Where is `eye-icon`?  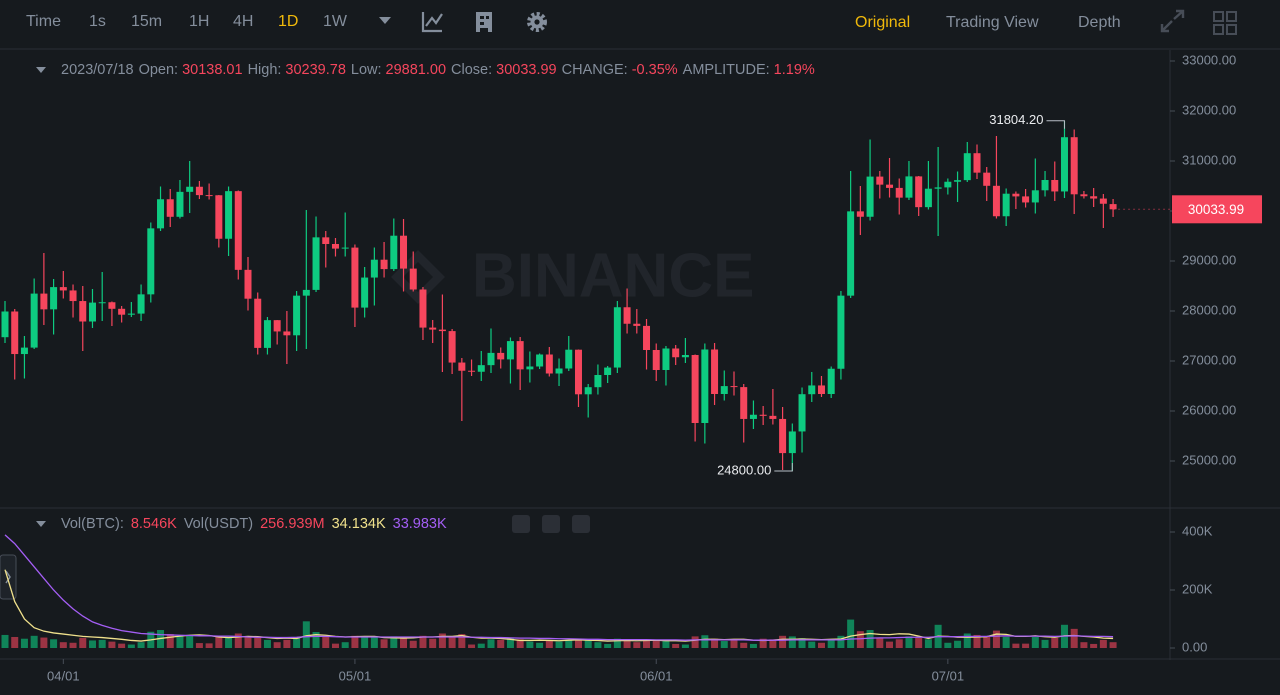 eye-icon is located at coordinates (521, 524).